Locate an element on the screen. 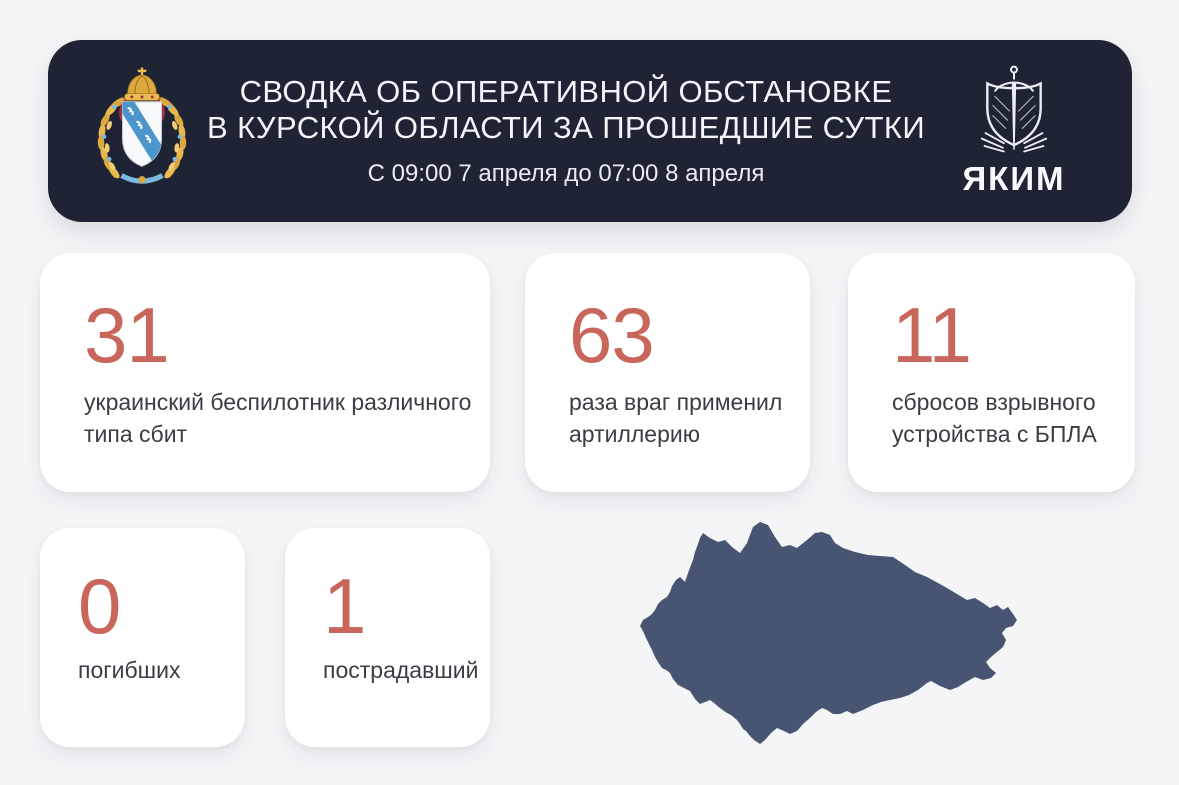 The width and height of the screenshot is (1179, 785). stat-value-injured: 1 is located at coordinates (344, 606).